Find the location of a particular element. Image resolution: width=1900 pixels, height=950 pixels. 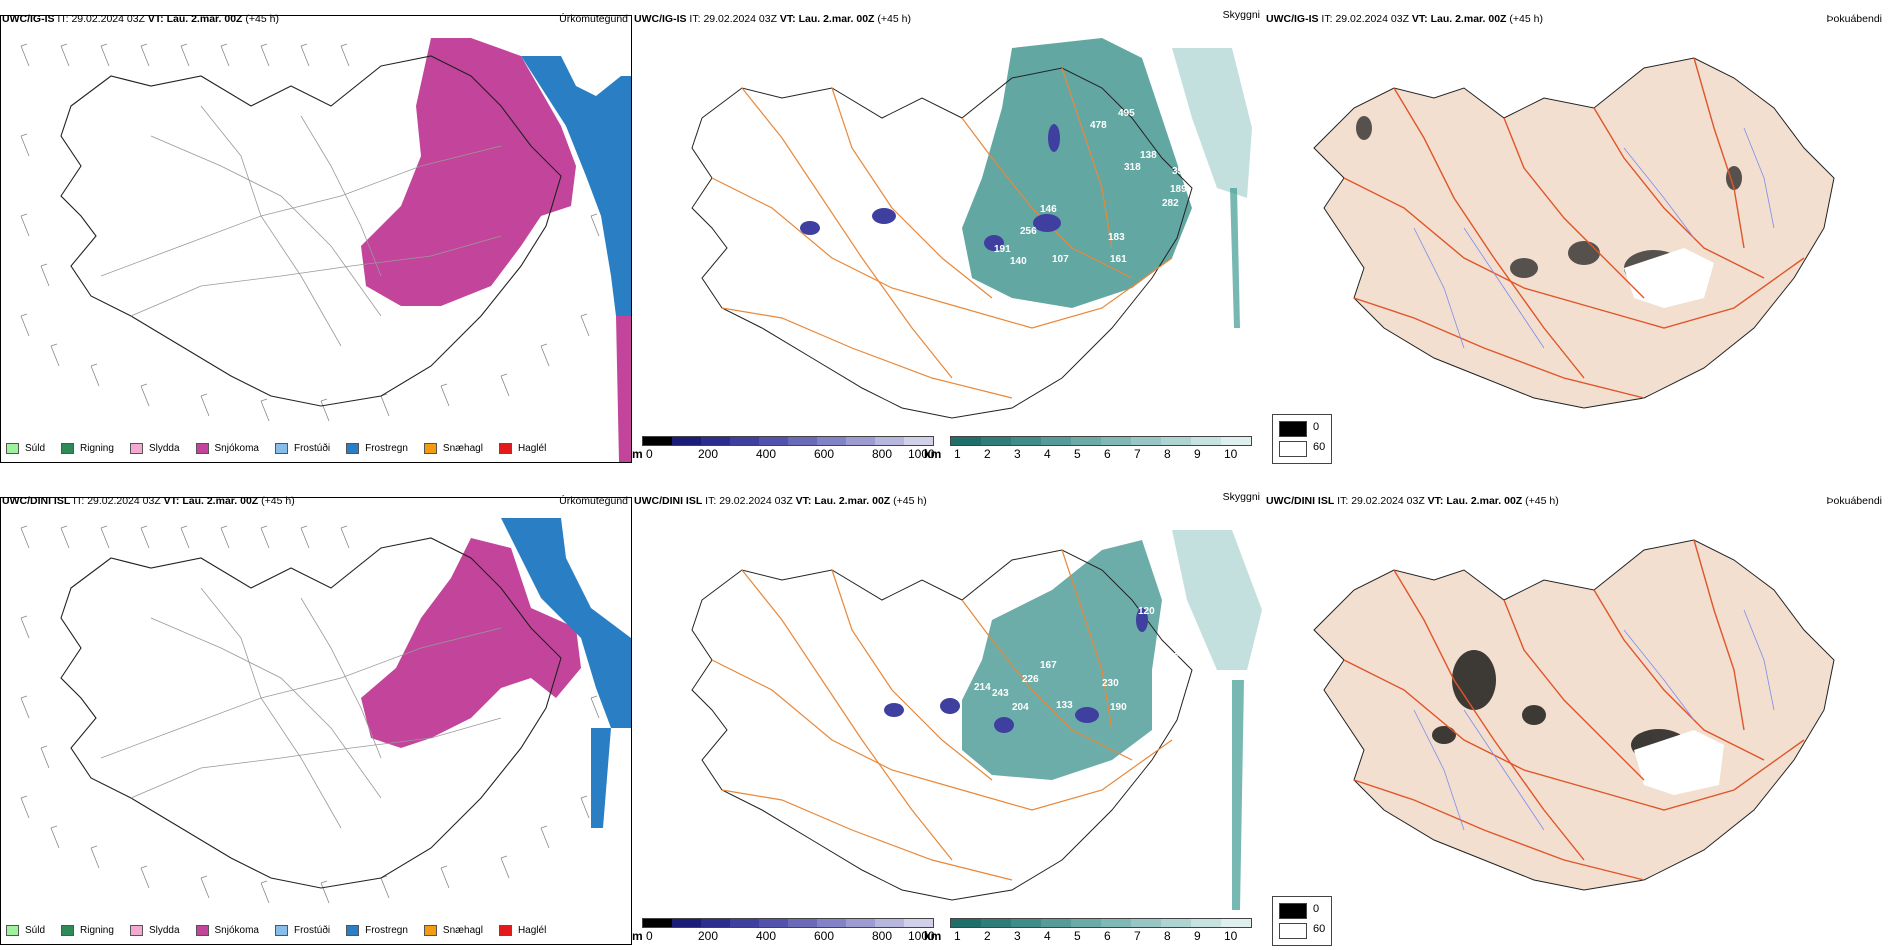

legend-label: Snjókoma is located at coordinates (236, 448).